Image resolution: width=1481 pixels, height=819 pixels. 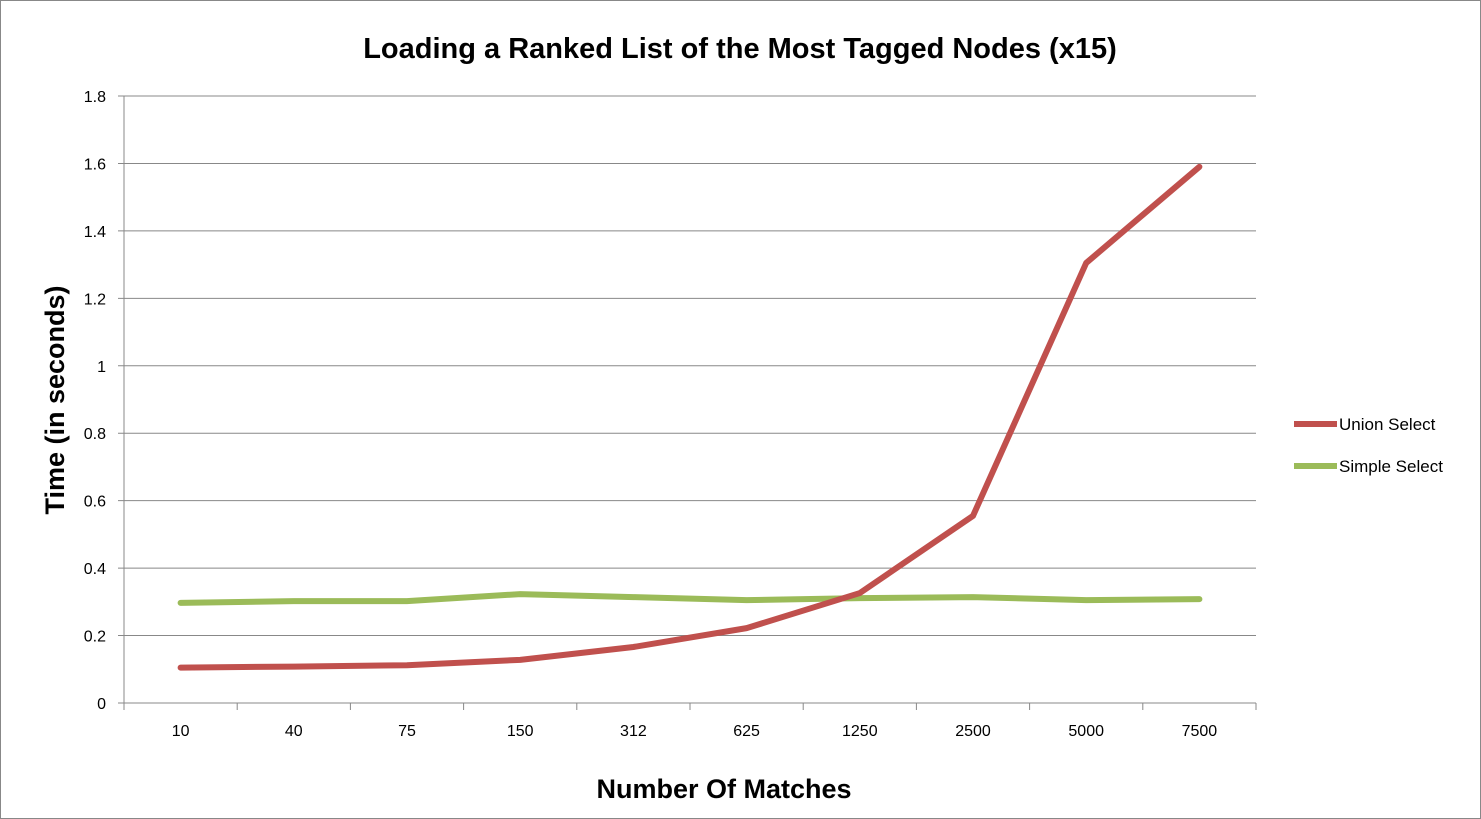 What do you see at coordinates (723, 789) in the screenshot?
I see `x-axis-title: Number Of Matches` at bounding box center [723, 789].